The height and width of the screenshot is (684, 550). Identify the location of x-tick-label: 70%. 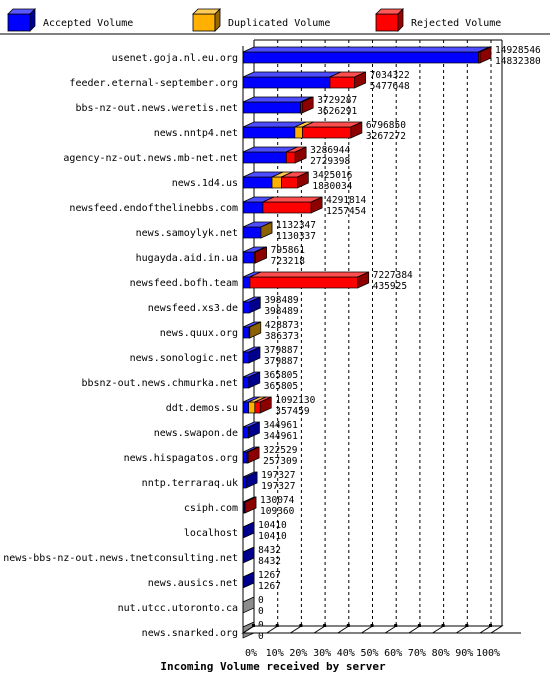
(417, 653).